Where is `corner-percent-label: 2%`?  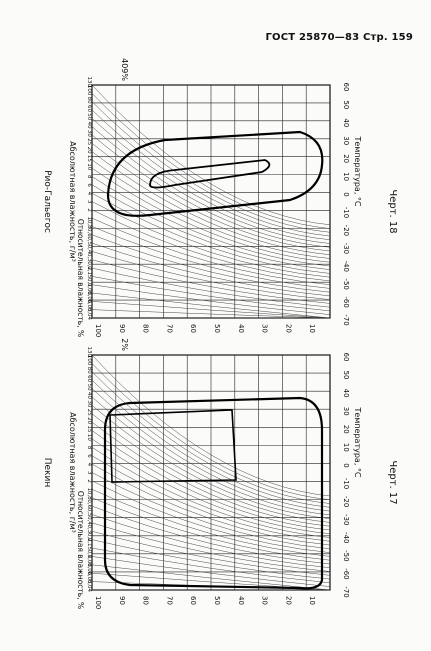 corner-percent-label: 2% is located at coordinates (124, 344).